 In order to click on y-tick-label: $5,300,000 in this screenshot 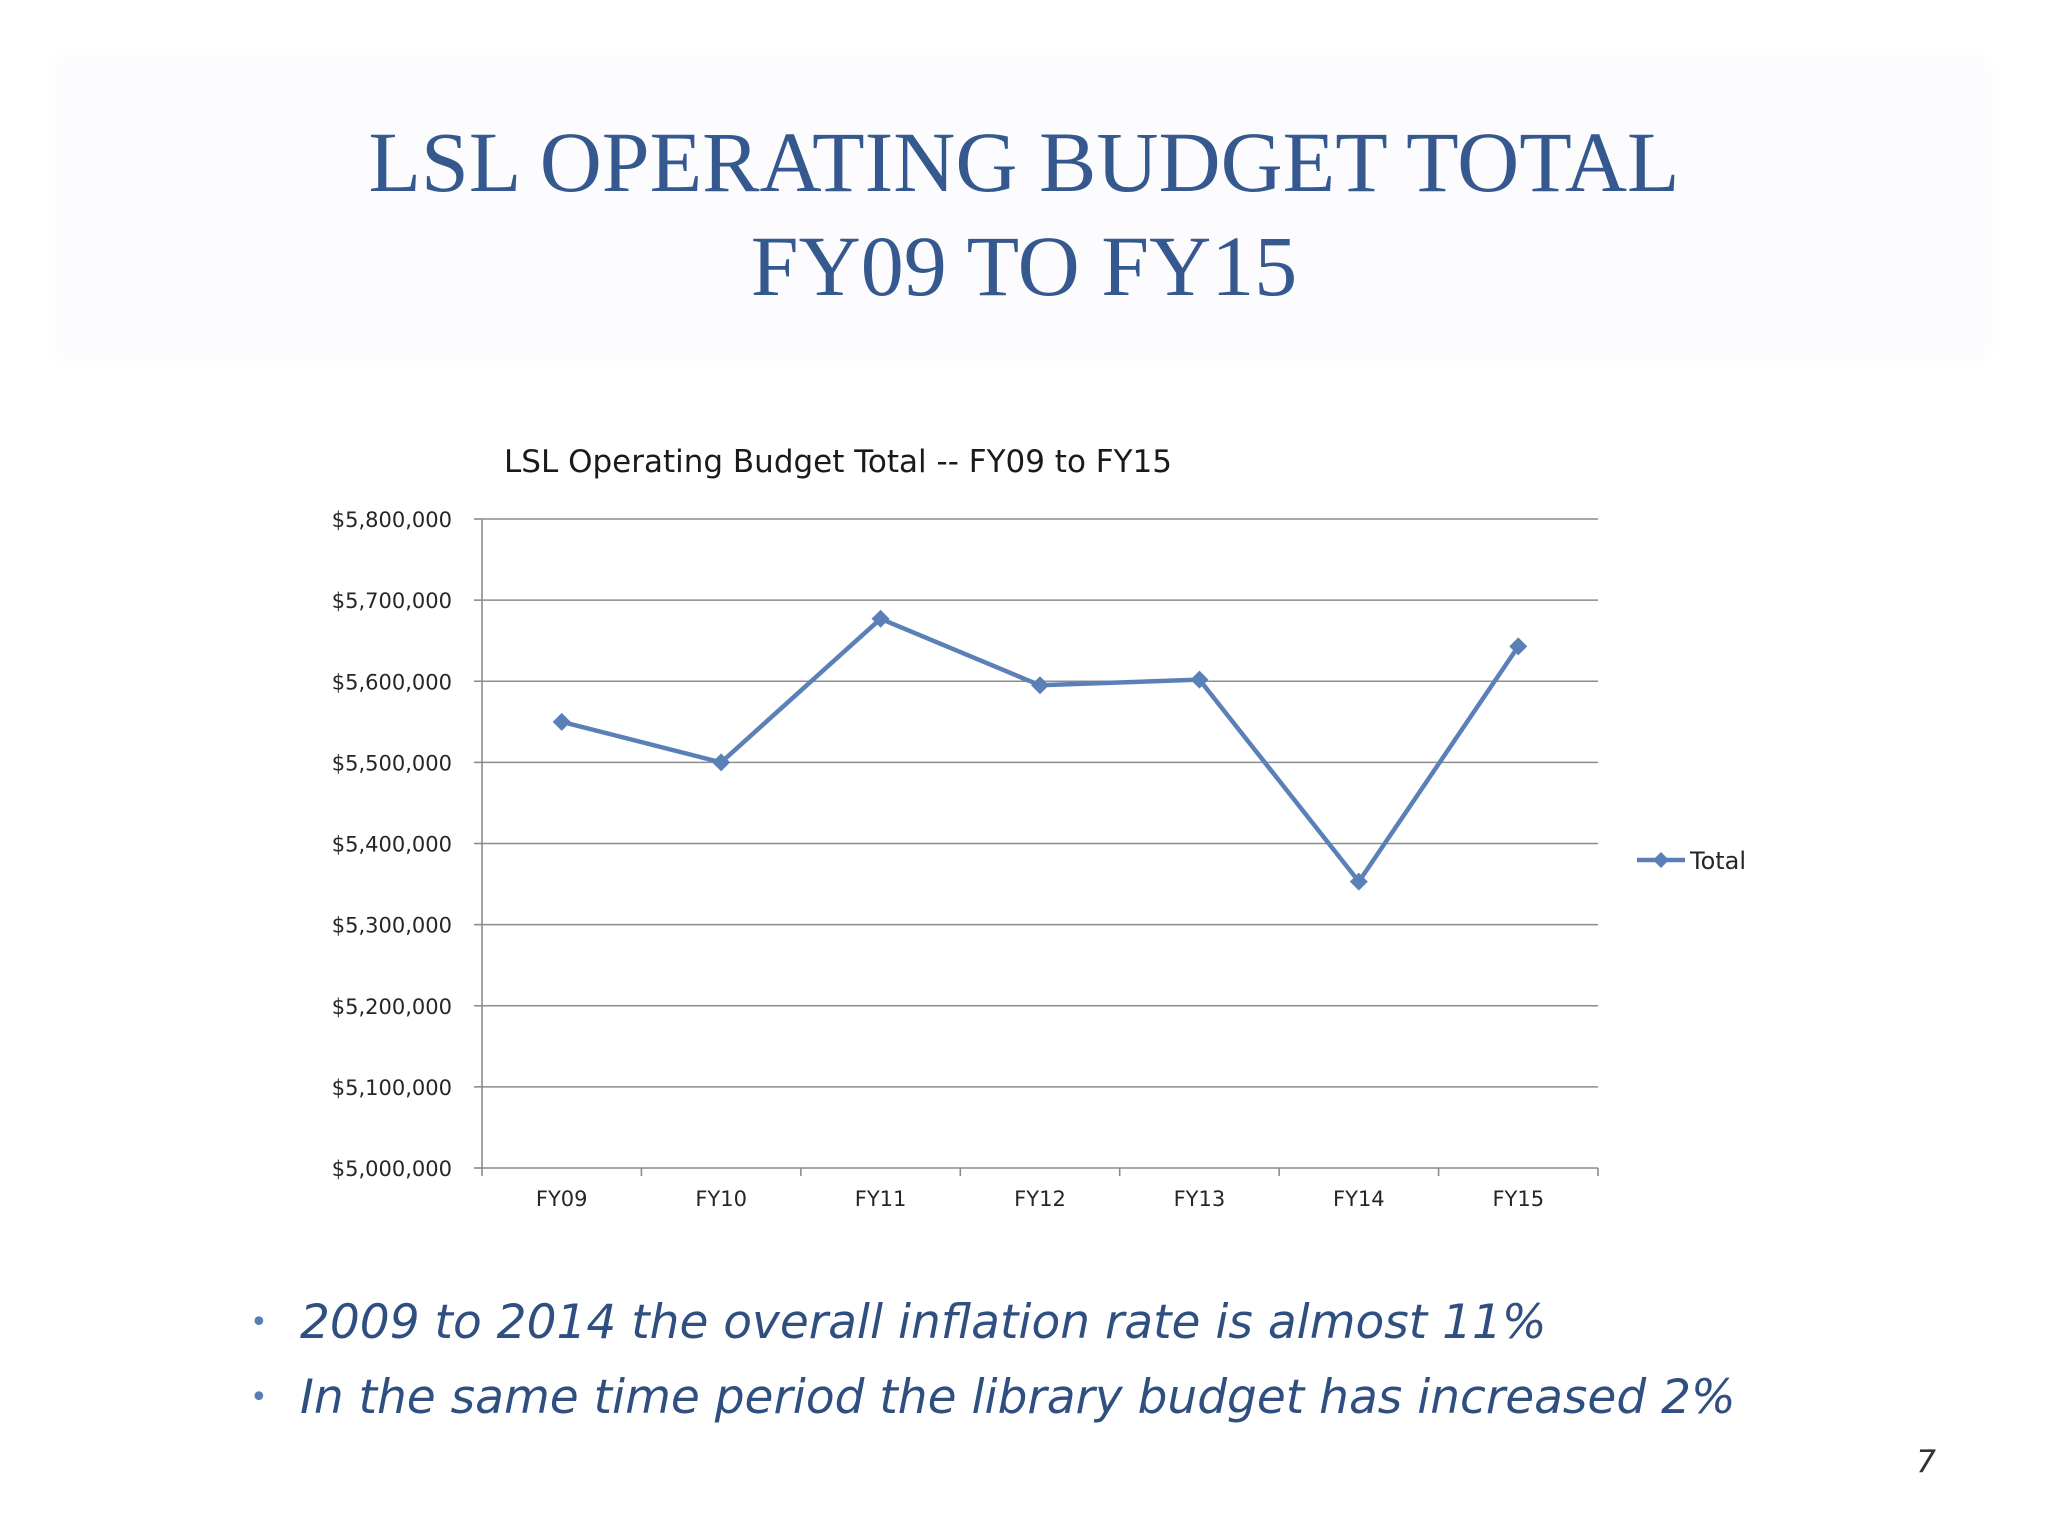, I will do `click(392, 926)`.